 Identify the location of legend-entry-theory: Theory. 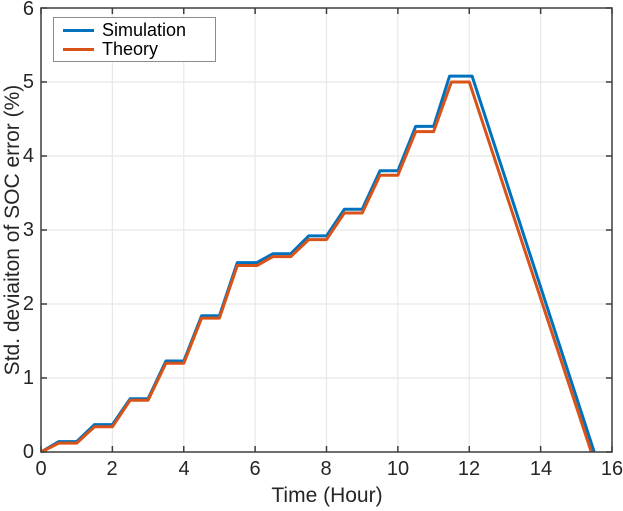
(139, 49).